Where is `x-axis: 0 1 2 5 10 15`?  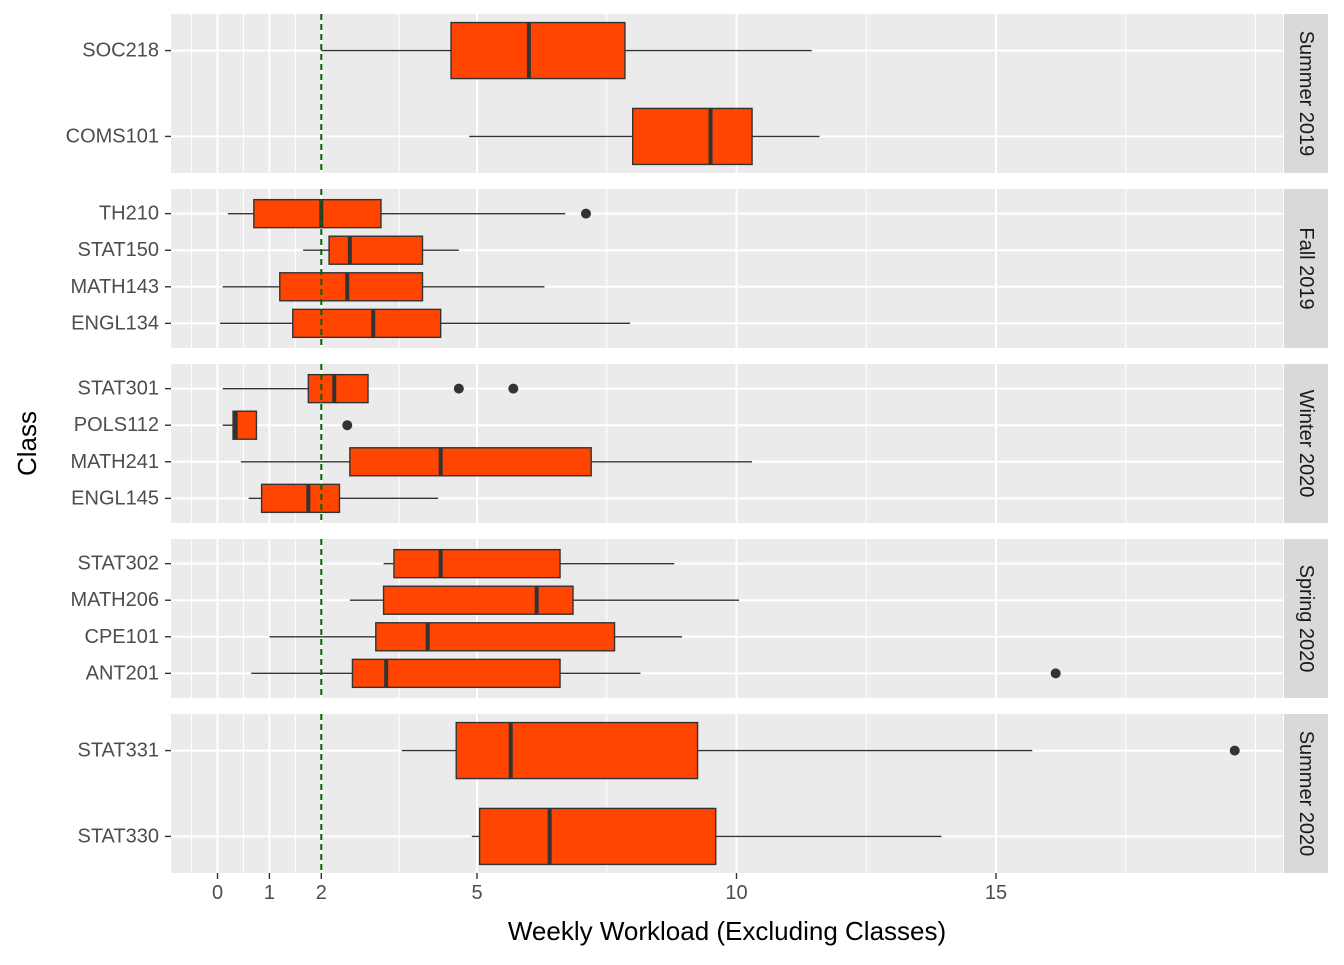
x-axis: 0 1 2 5 10 15 is located at coordinates (609, 888).